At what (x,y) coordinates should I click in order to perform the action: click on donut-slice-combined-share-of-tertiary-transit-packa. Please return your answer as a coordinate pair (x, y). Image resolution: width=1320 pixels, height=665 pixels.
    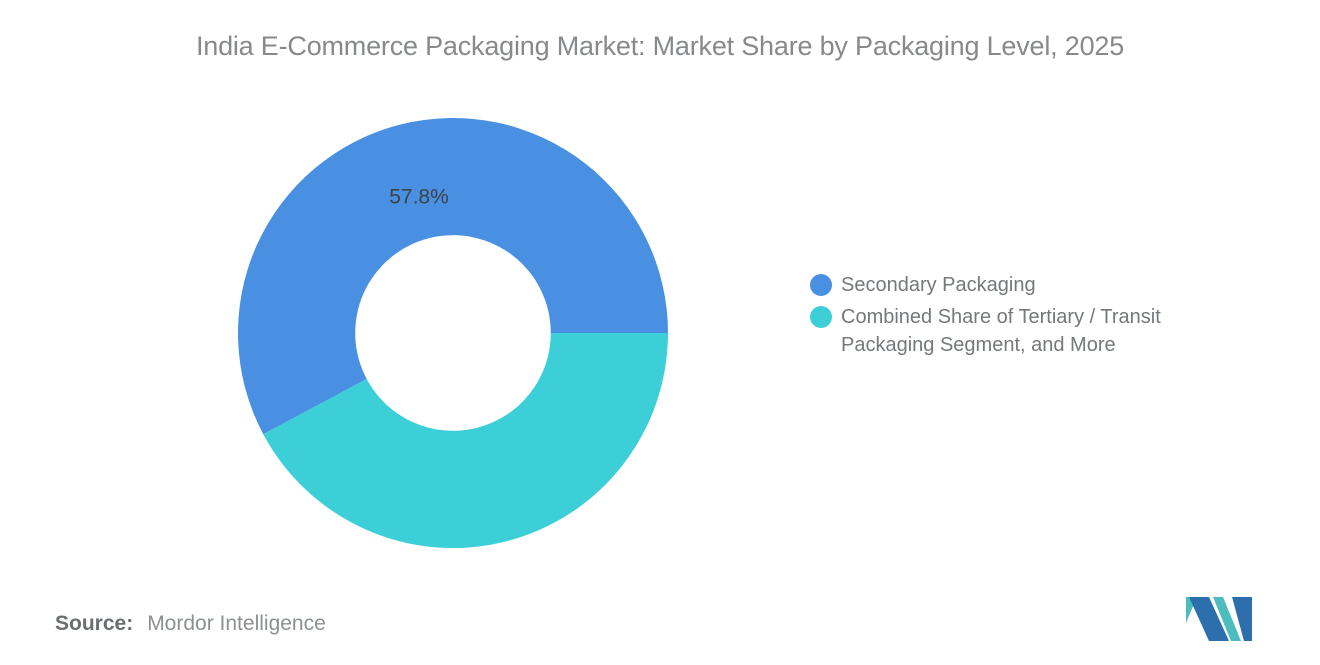
    Looking at the image, I should click on (465, 440).